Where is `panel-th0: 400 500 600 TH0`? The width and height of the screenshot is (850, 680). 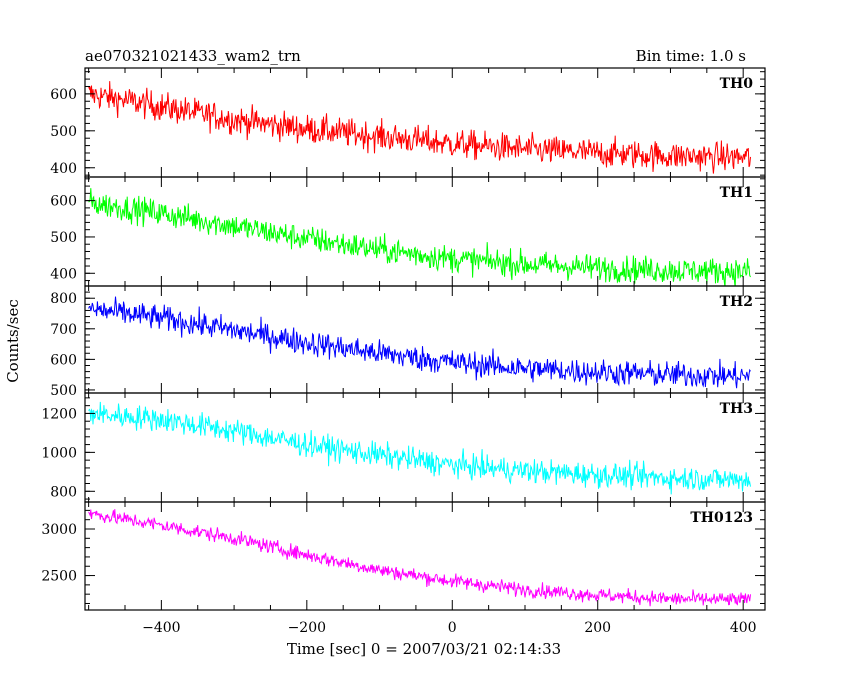
panel-th0: 400 500 600 TH0 is located at coordinates (408, 122).